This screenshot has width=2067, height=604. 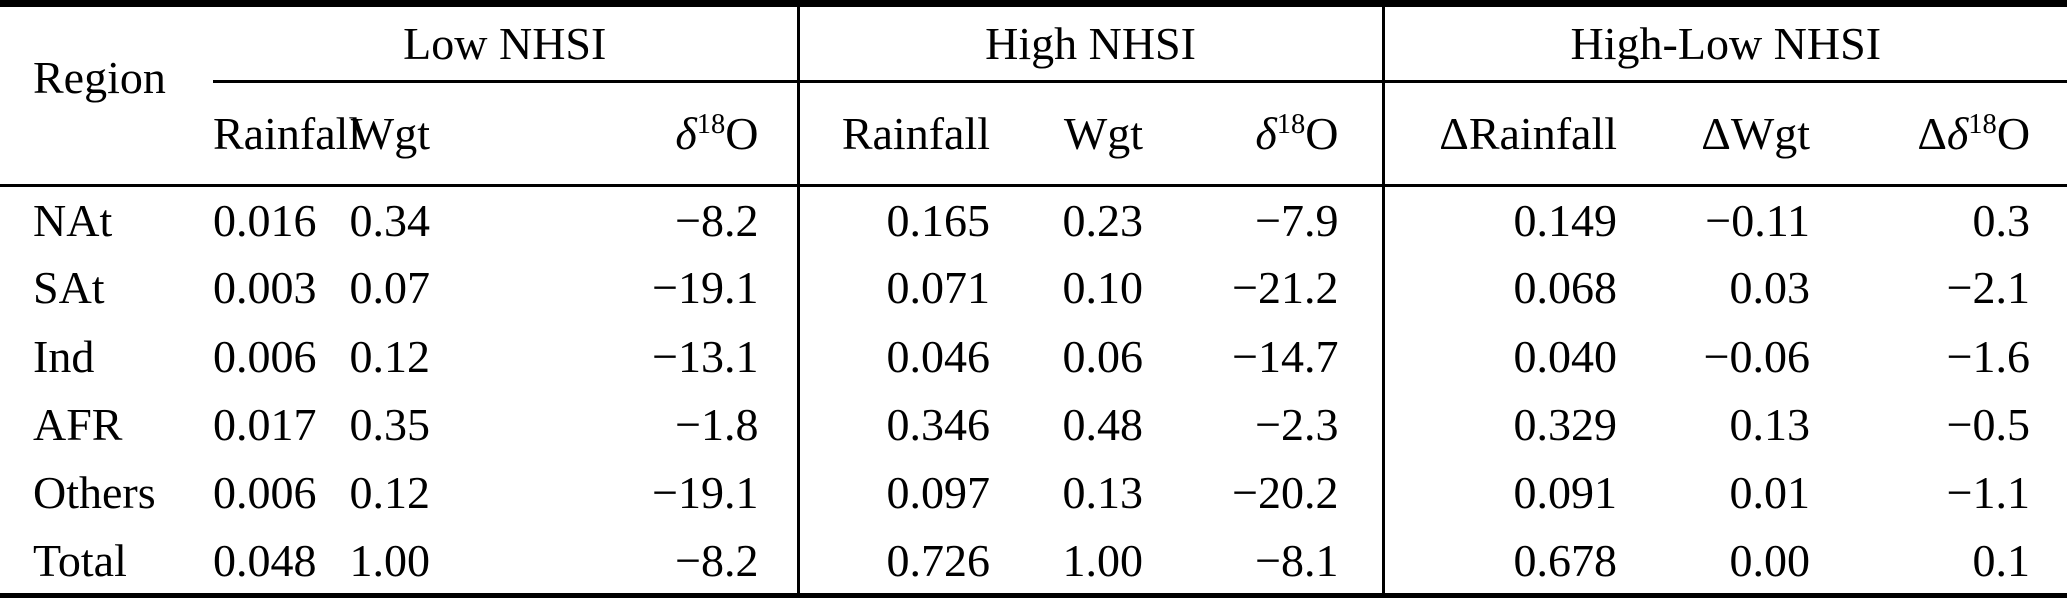 What do you see at coordinates (1506, 356) in the screenshot?
I see `cell-diff-rainfall: 0.040` at bounding box center [1506, 356].